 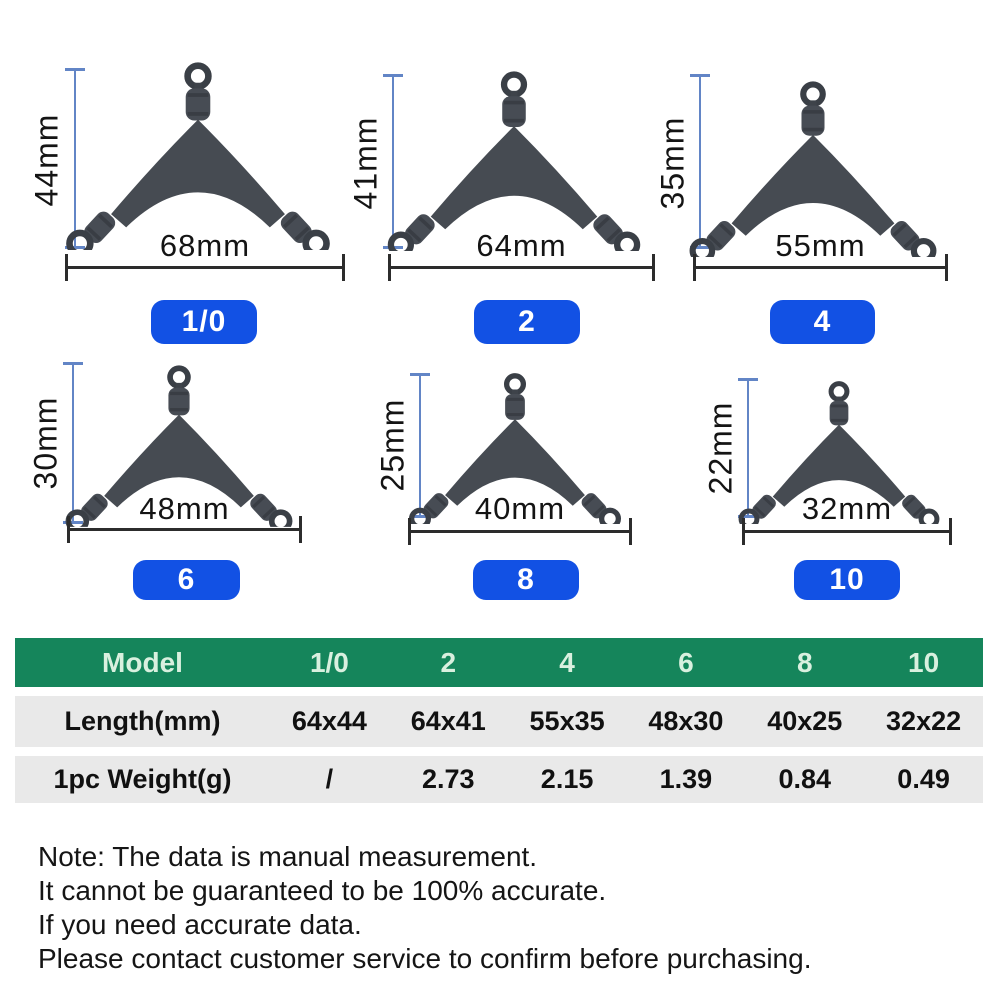 I want to click on spec-table-header-row: Model 1/0 2 4 6 8 10, so click(x=499, y=662).